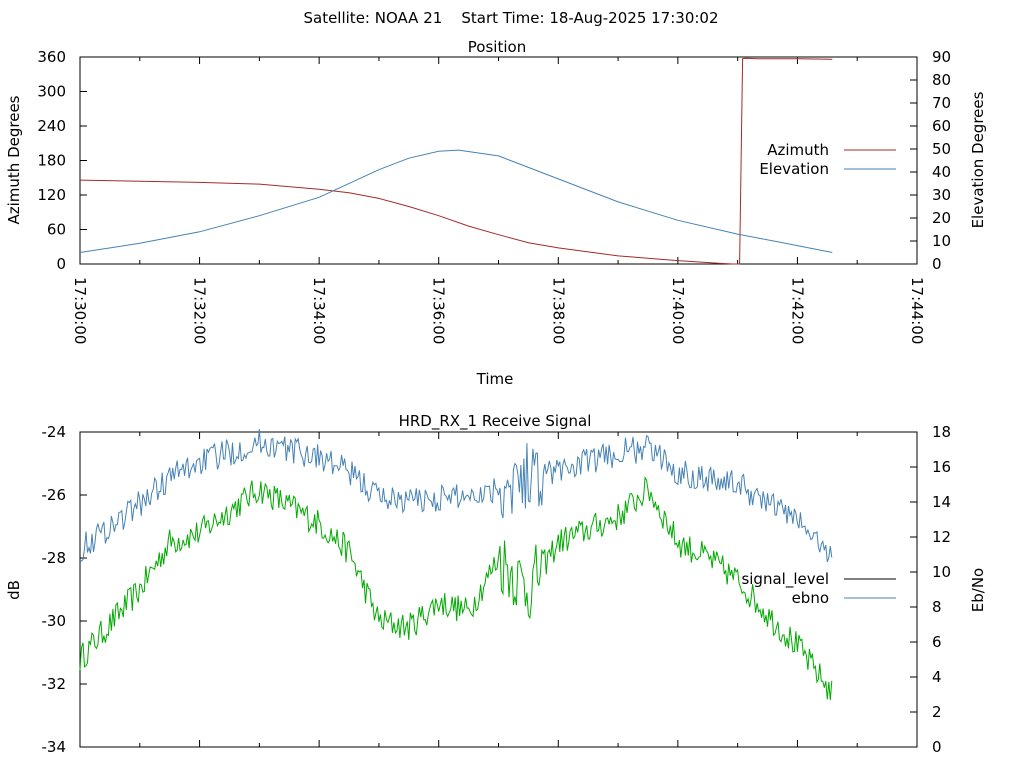 The width and height of the screenshot is (1024, 768). I want to click on position-chart-title: Position, so click(497, 47).